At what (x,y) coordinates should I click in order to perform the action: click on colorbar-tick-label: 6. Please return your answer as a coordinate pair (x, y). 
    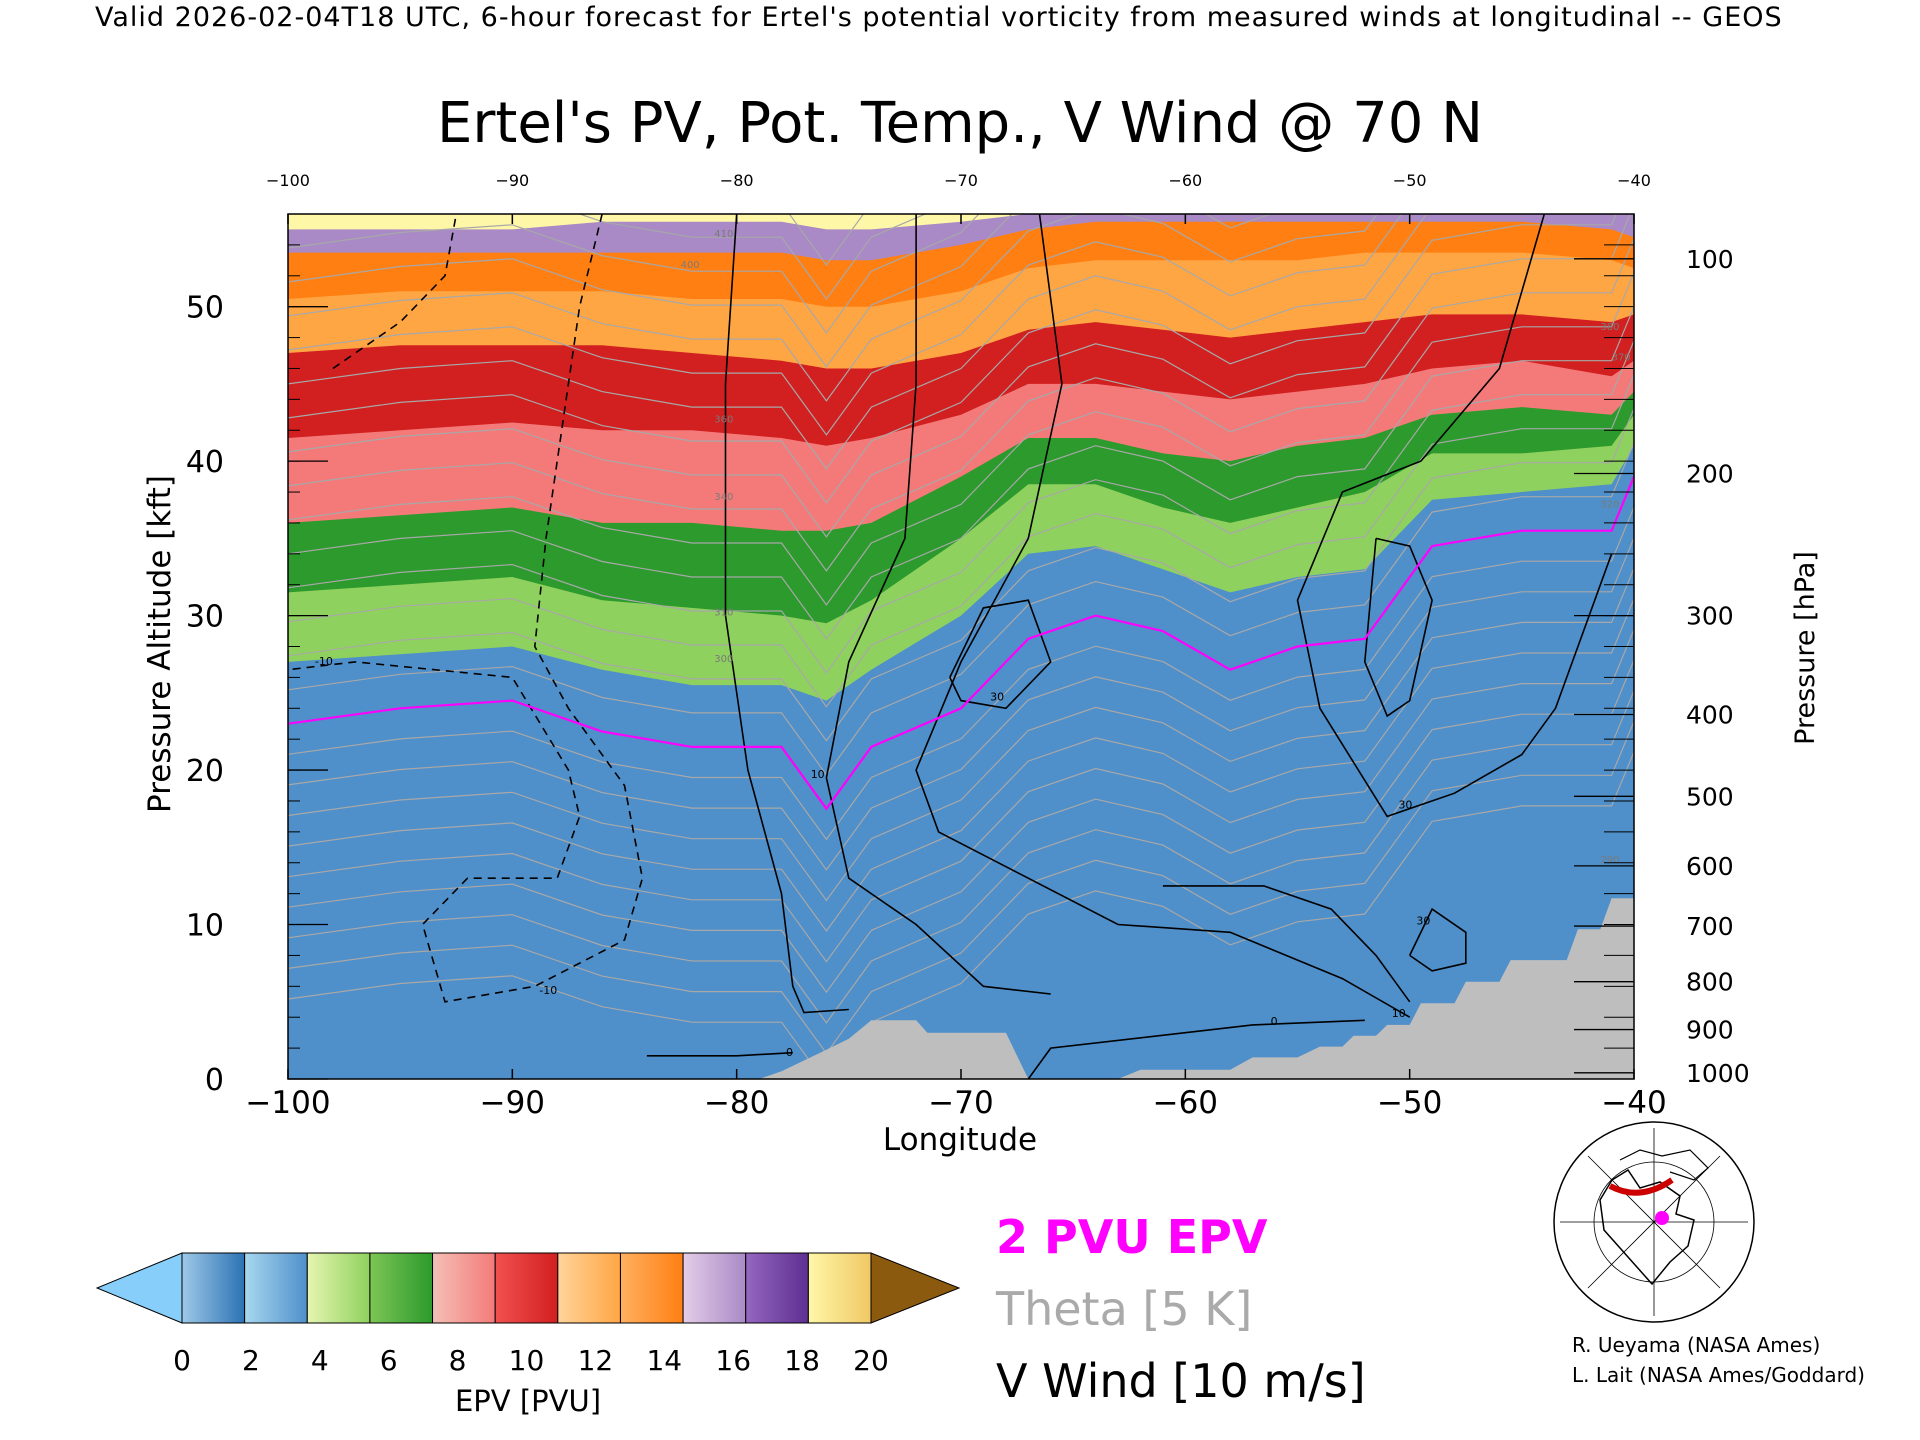
    Looking at the image, I should click on (389, 1360).